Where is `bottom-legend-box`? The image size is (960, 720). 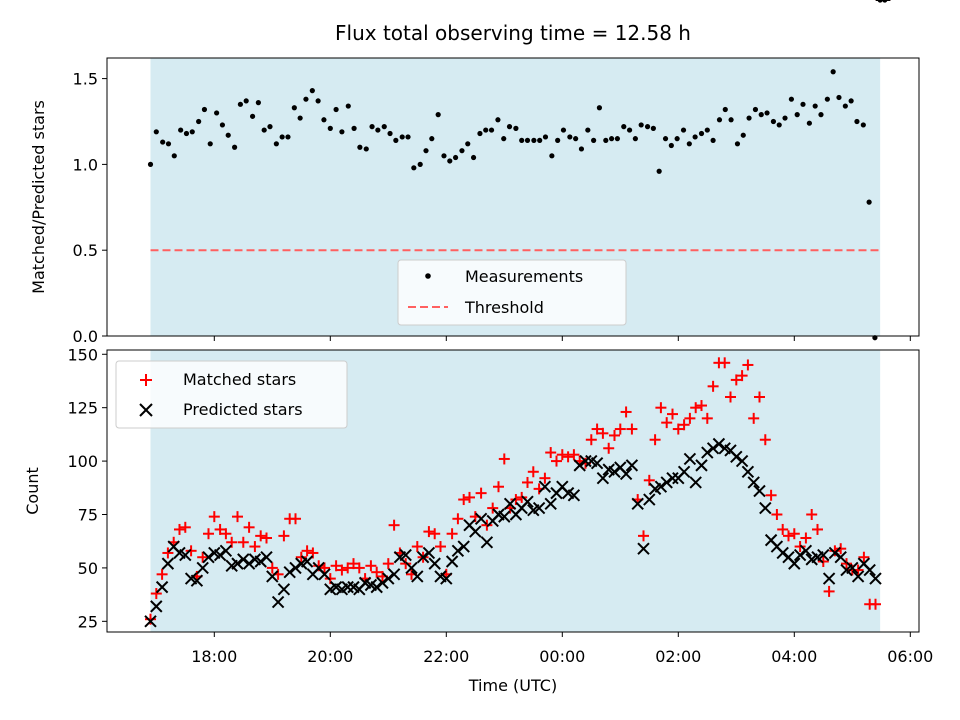
bottom-legend-box is located at coordinates (231, 394).